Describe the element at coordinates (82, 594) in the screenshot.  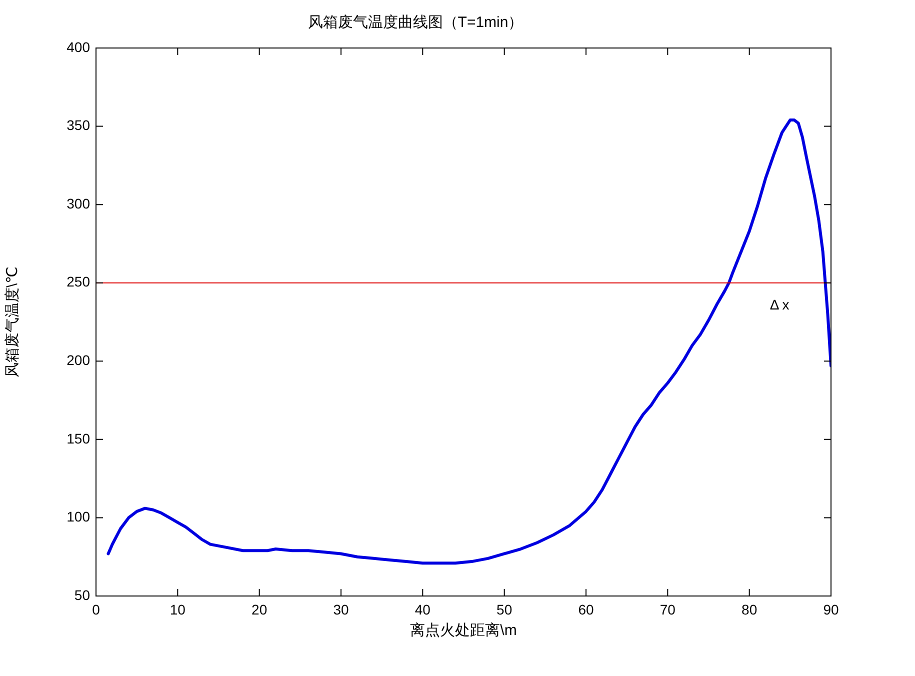
I see `y-tick-label: 50` at that location.